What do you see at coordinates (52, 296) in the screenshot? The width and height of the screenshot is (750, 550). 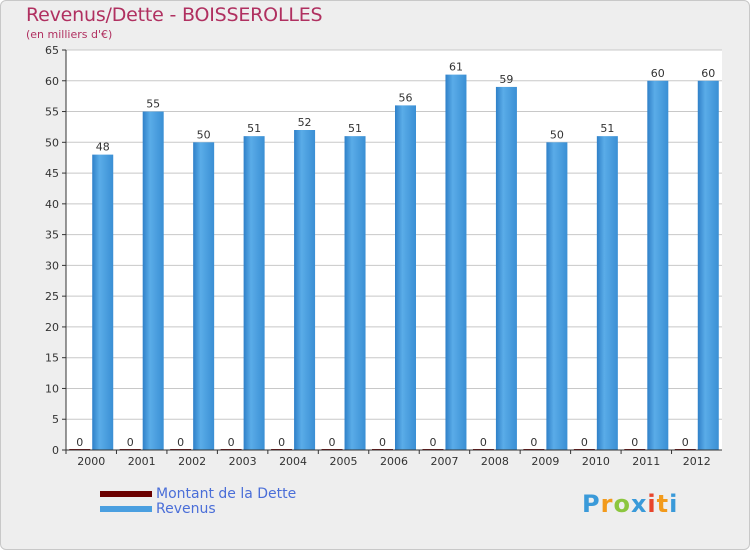 I see `y-tick-label: 25` at bounding box center [52, 296].